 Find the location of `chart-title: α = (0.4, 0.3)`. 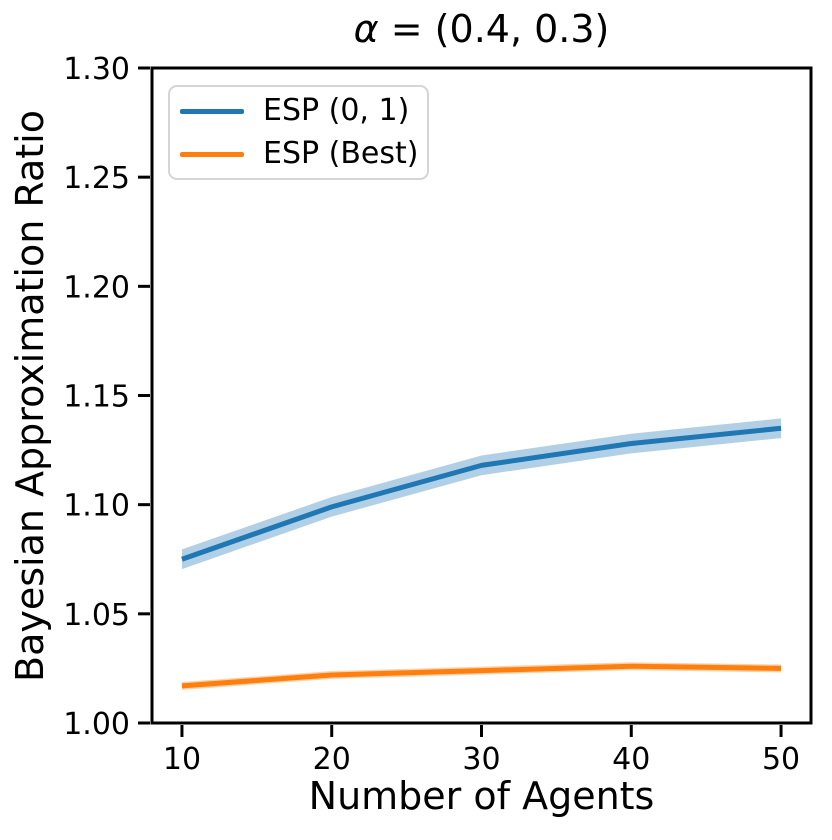

chart-title: α = (0.4, 0.3) is located at coordinates (481, 29).